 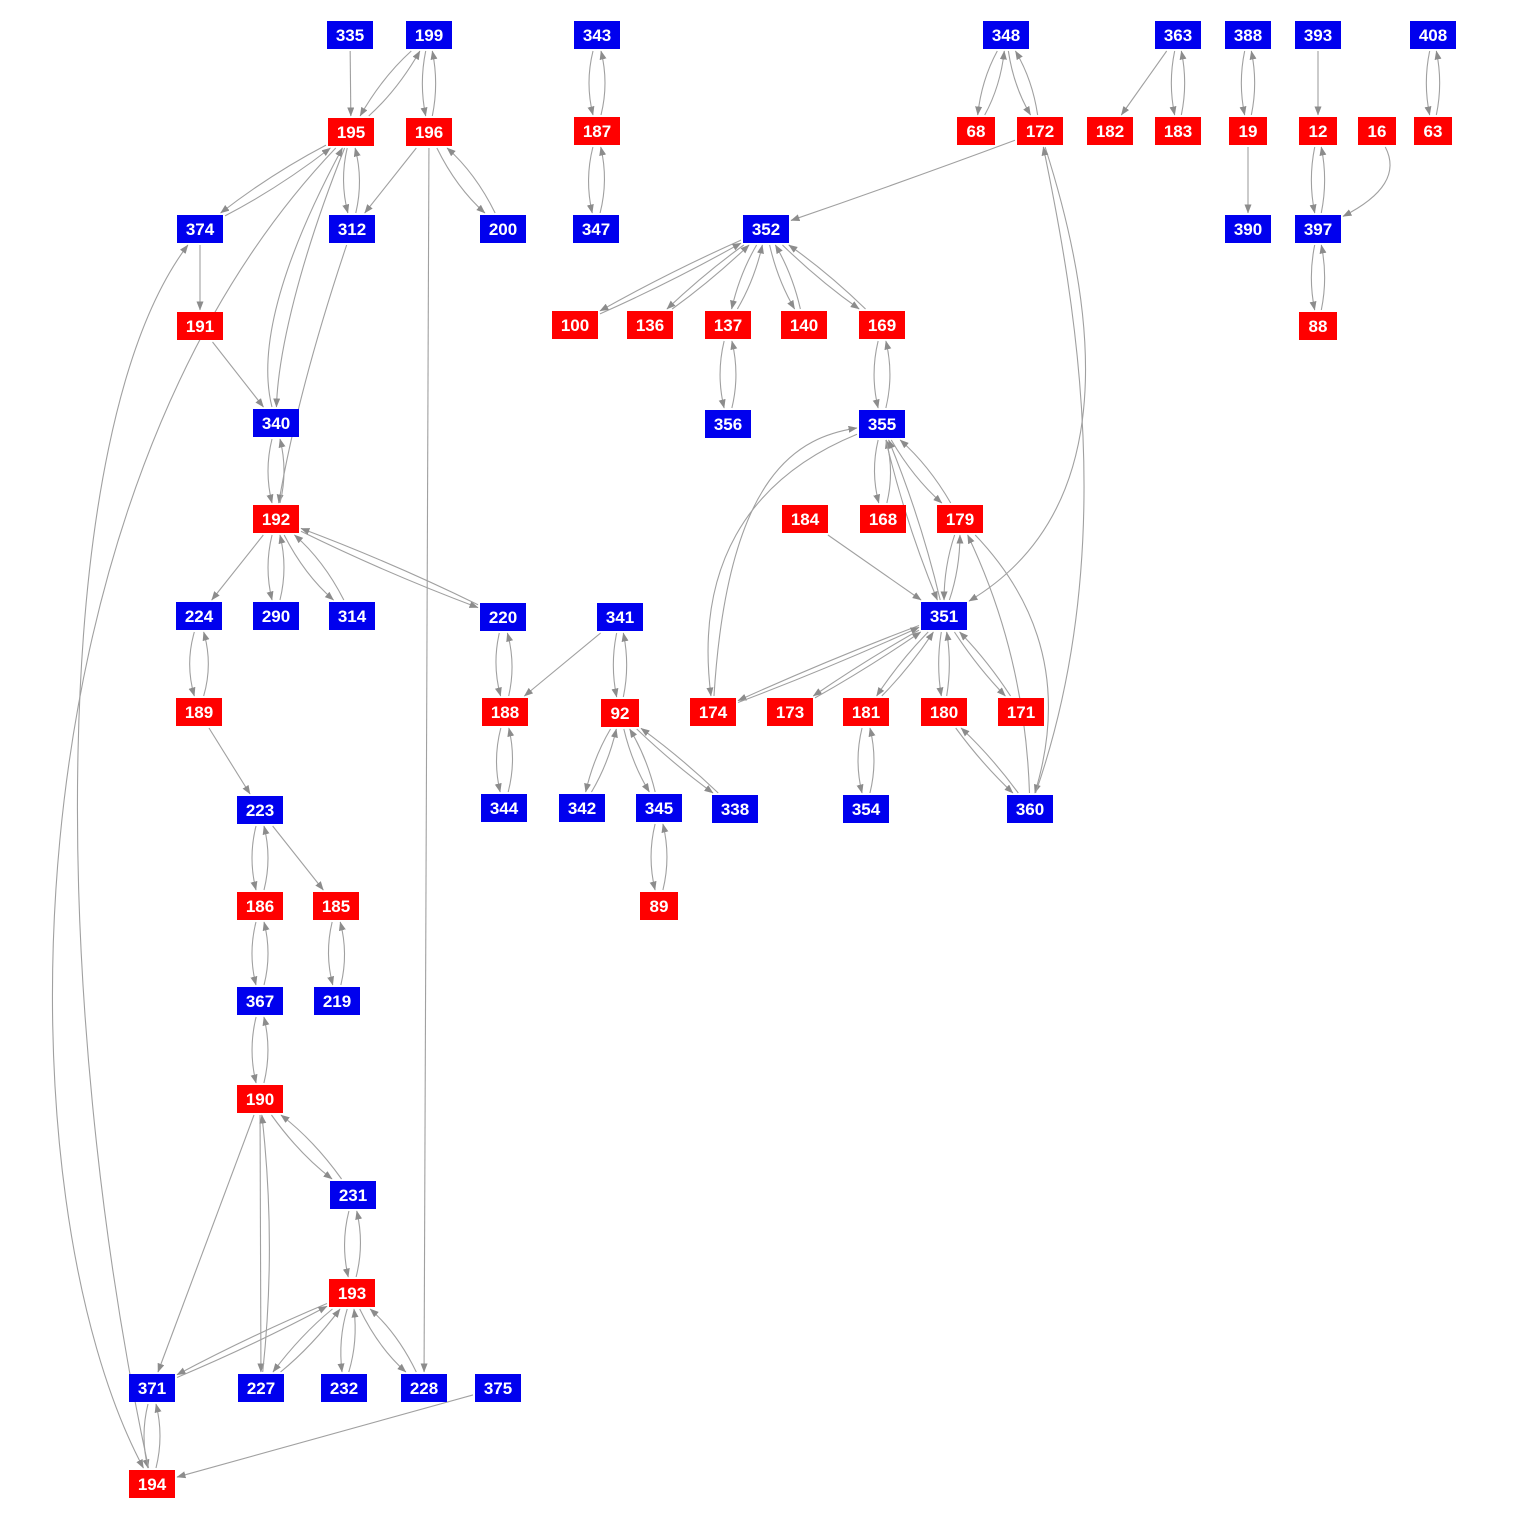 I want to click on node-335: 335, so click(x=350, y=35).